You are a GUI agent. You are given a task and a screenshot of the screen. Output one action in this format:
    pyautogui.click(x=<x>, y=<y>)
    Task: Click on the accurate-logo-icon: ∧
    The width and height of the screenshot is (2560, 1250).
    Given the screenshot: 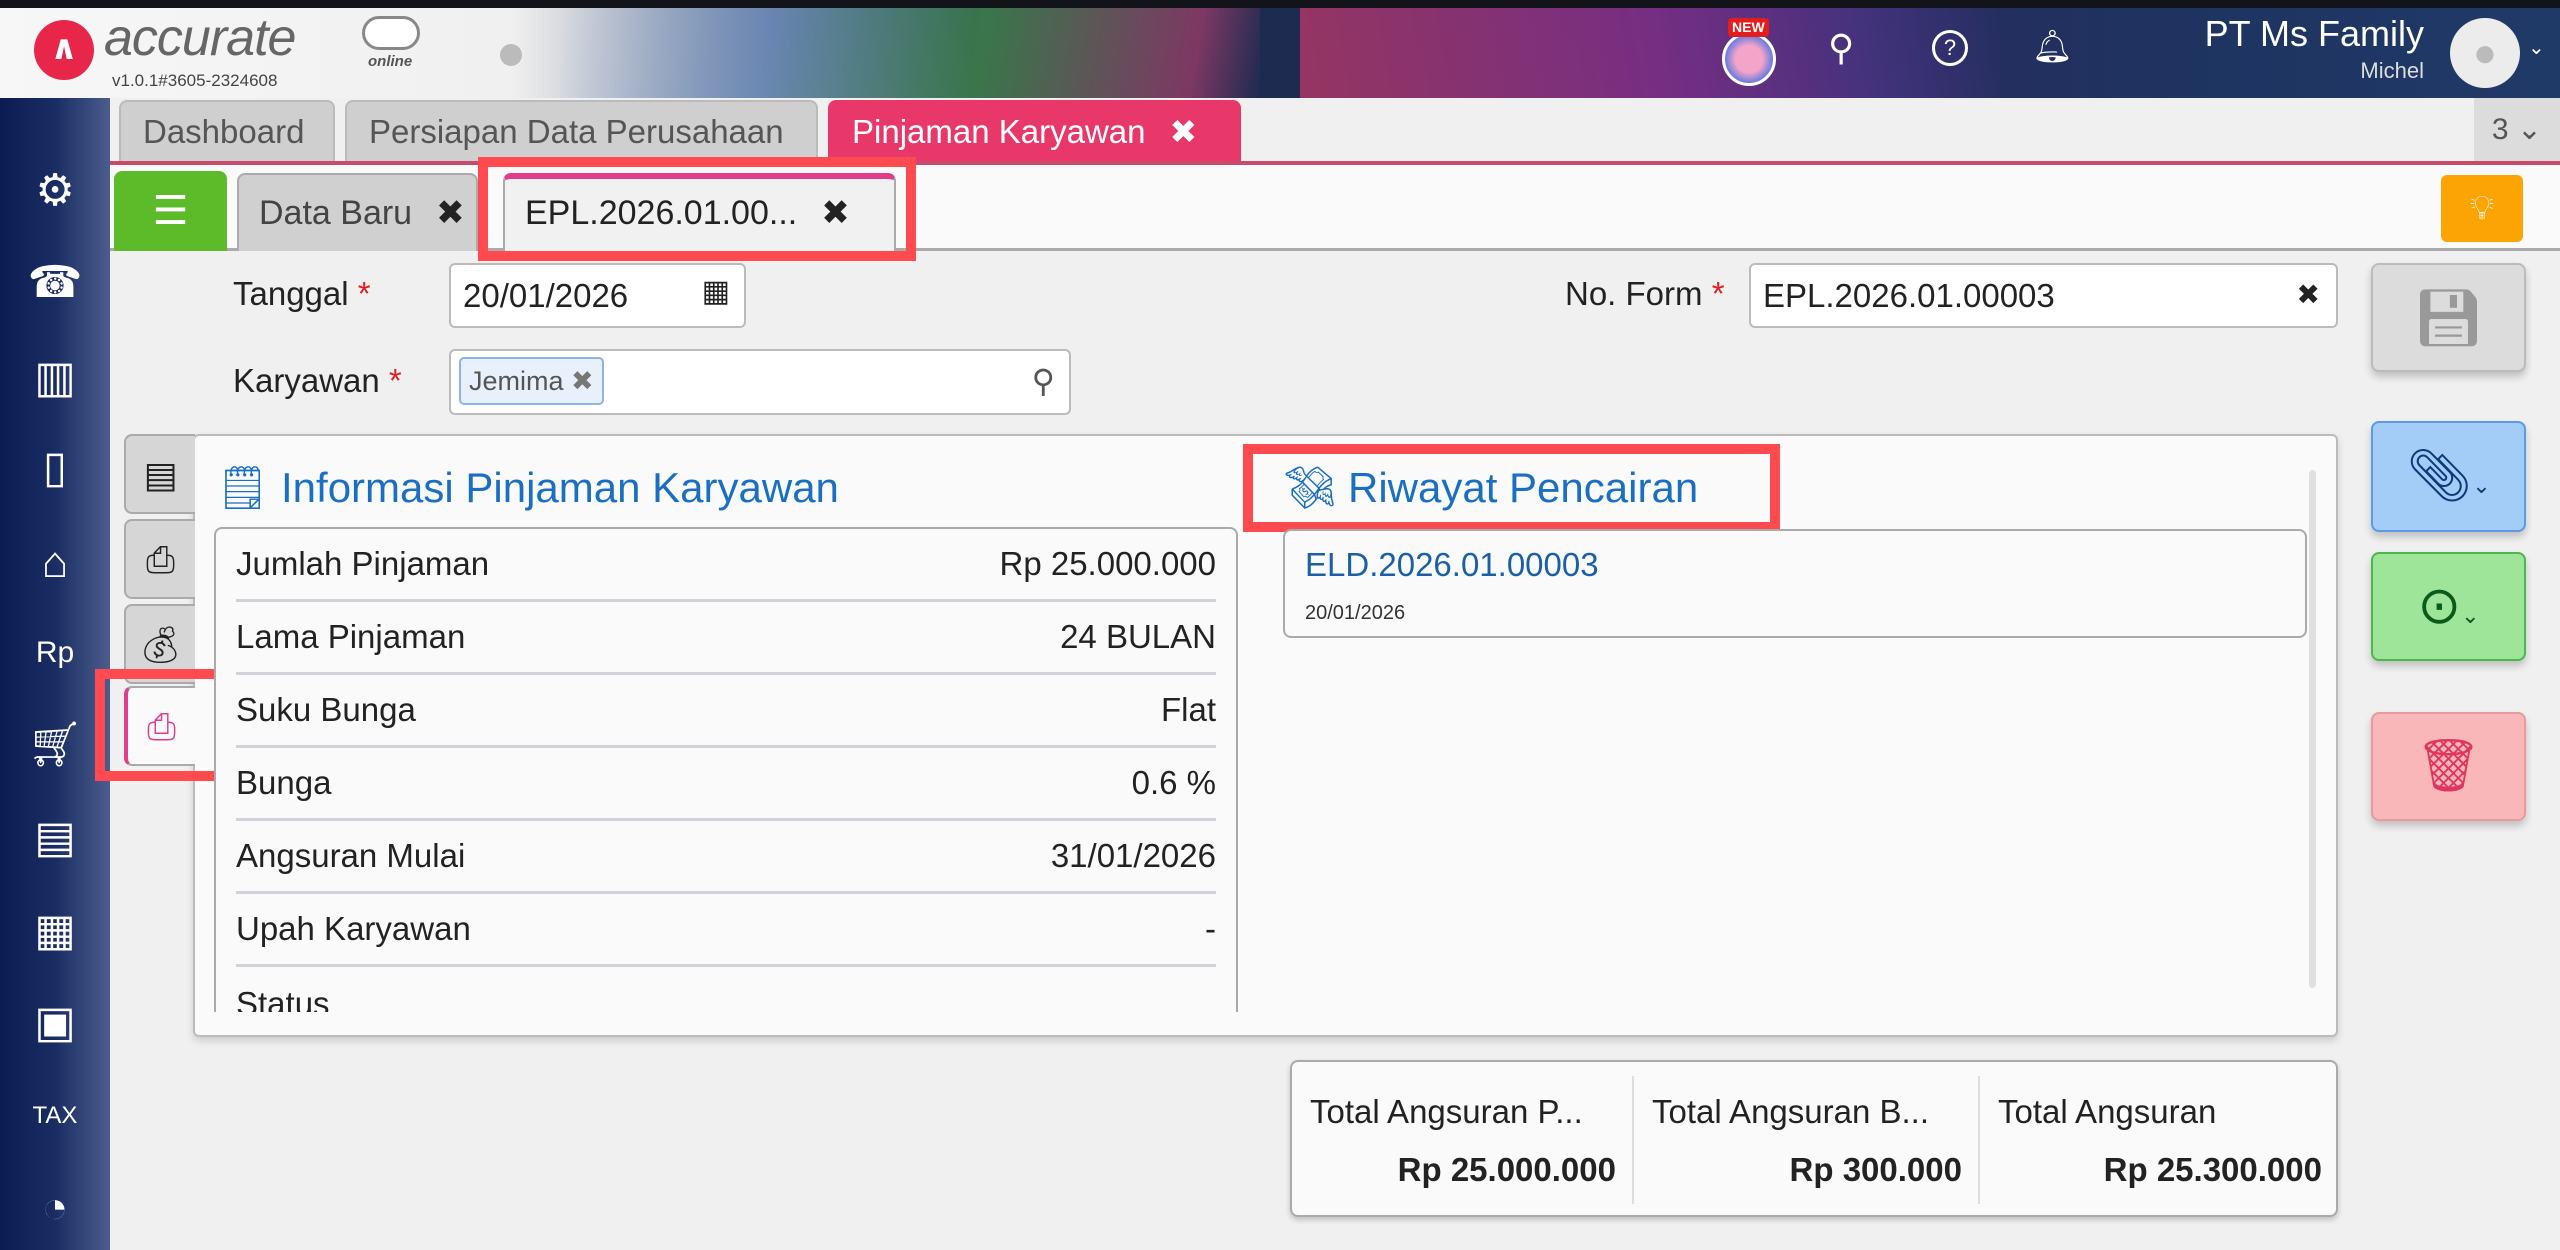 What is the action you would take?
    pyautogui.click(x=64, y=50)
    